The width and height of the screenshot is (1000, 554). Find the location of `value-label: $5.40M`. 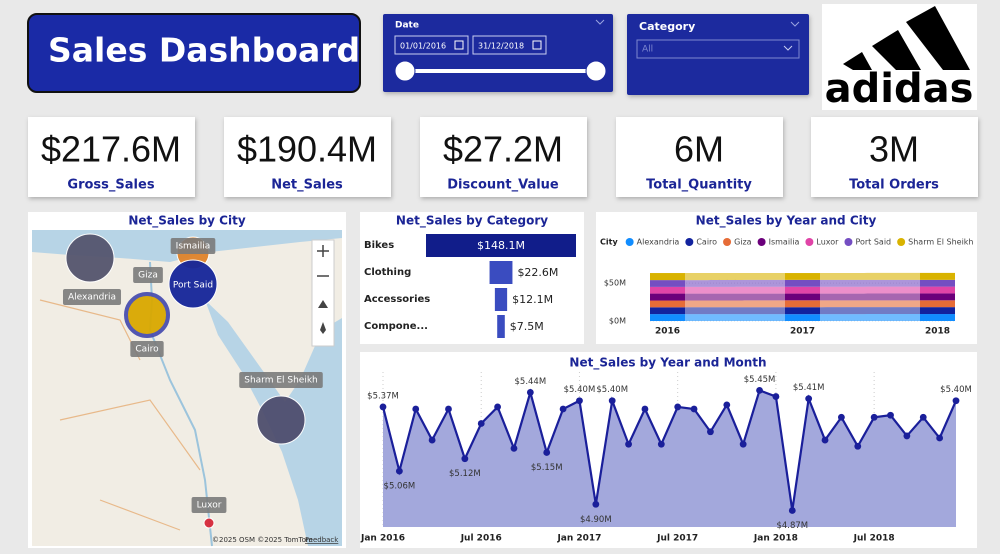

value-label: $5.40M is located at coordinates (612, 390).